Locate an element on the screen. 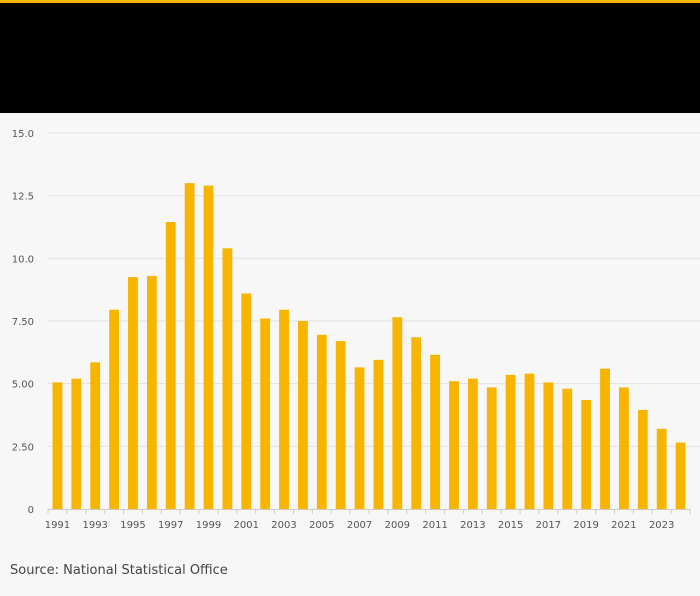 The width and height of the screenshot is (700, 596). x-tick-label: 2019 is located at coordinates (585, 525).